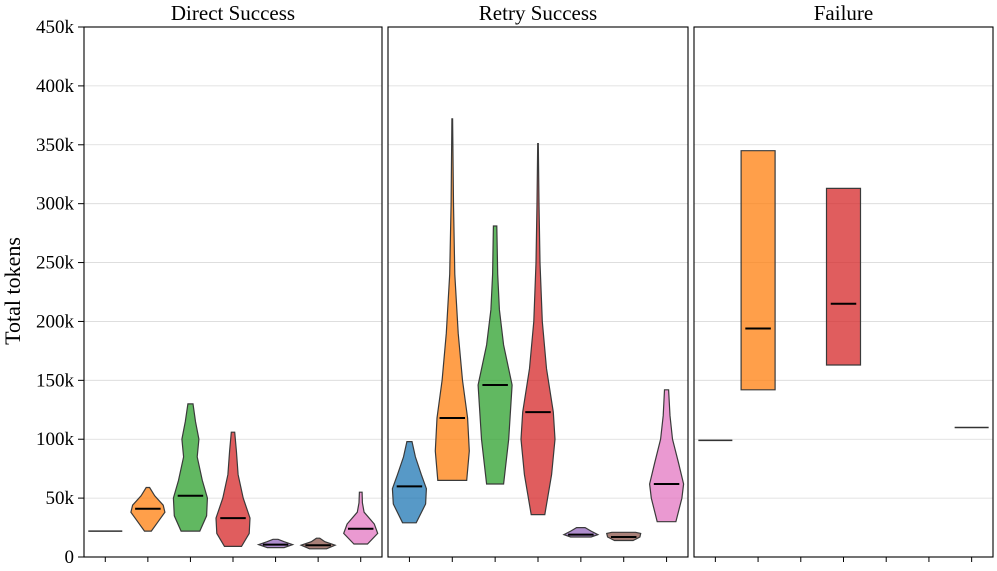 The height and width of the screenshot is (571, 997). I want to click on y-tick-label: 400k, so click(55, 86).